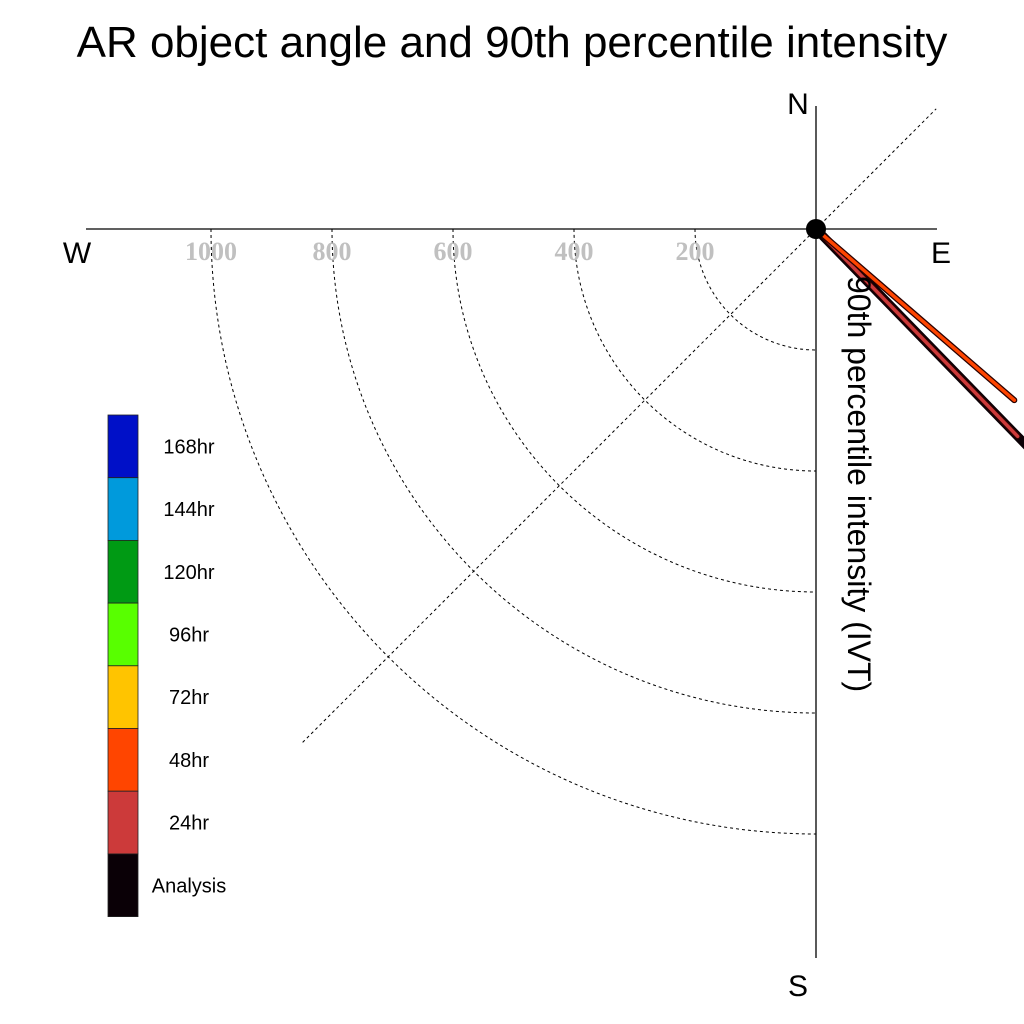 The height and width of the screenshot is (1024, 1024). What do you see at coordinates (123, 822) in the screenshot?
I see `legend-swatch-24hr` at bounding box center [123, 822].